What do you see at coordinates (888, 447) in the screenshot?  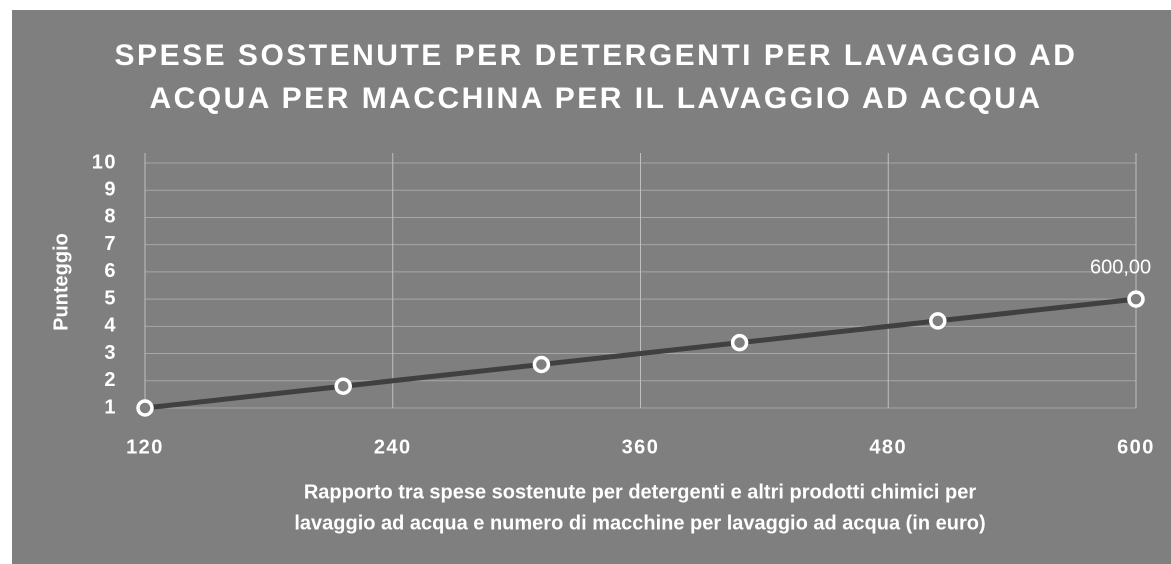 I see `x-tick-label: 480` at bounding box center [888, 447].